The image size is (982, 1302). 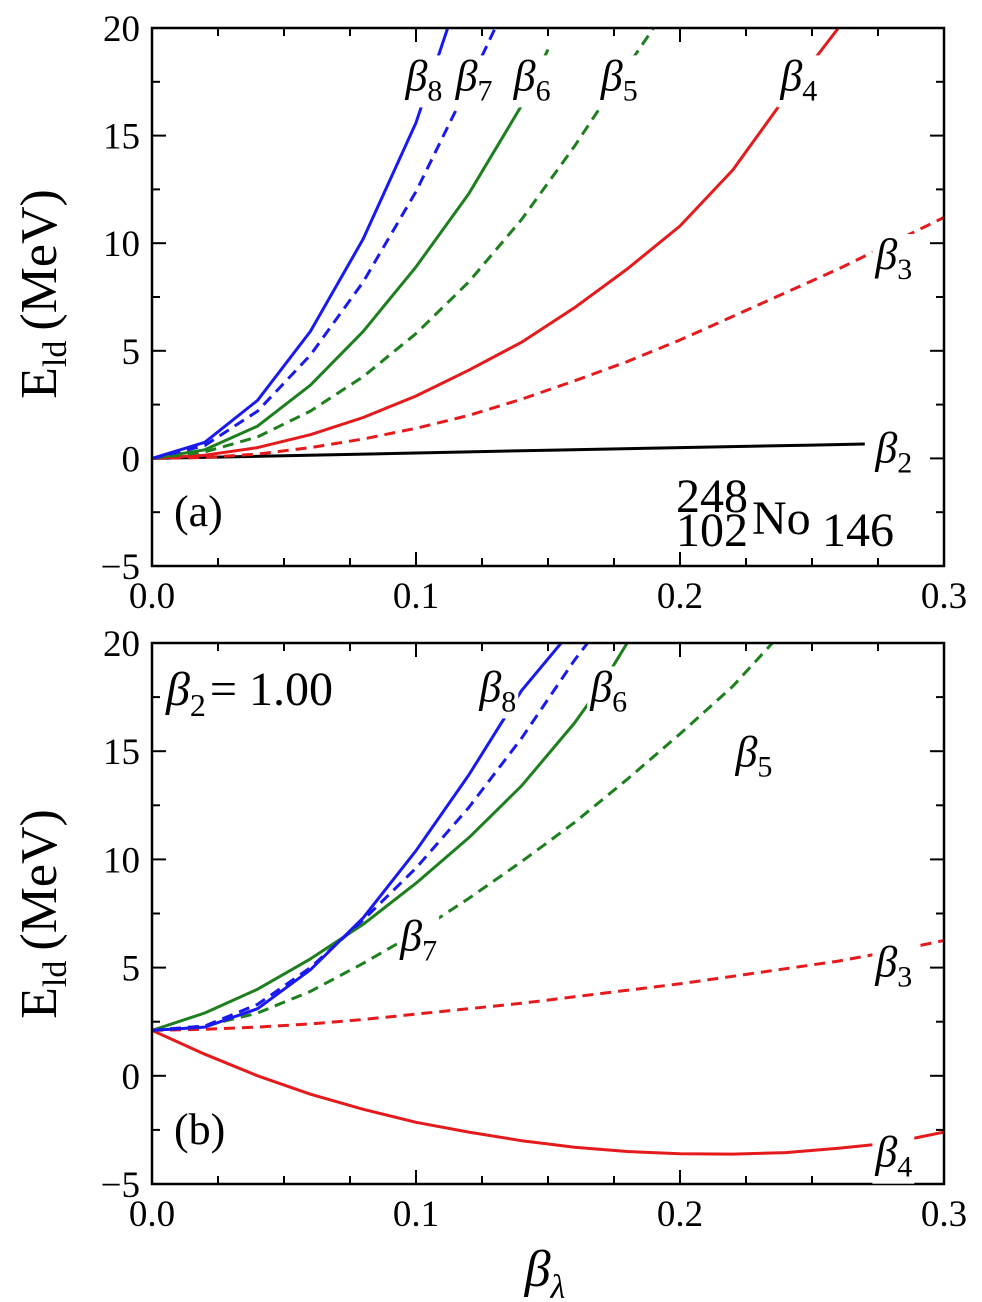 What do you see at coordinates (893, 965) in the screenshot?
I see `curve-label-beta3-b: β3` at bounding box center [893, 965].